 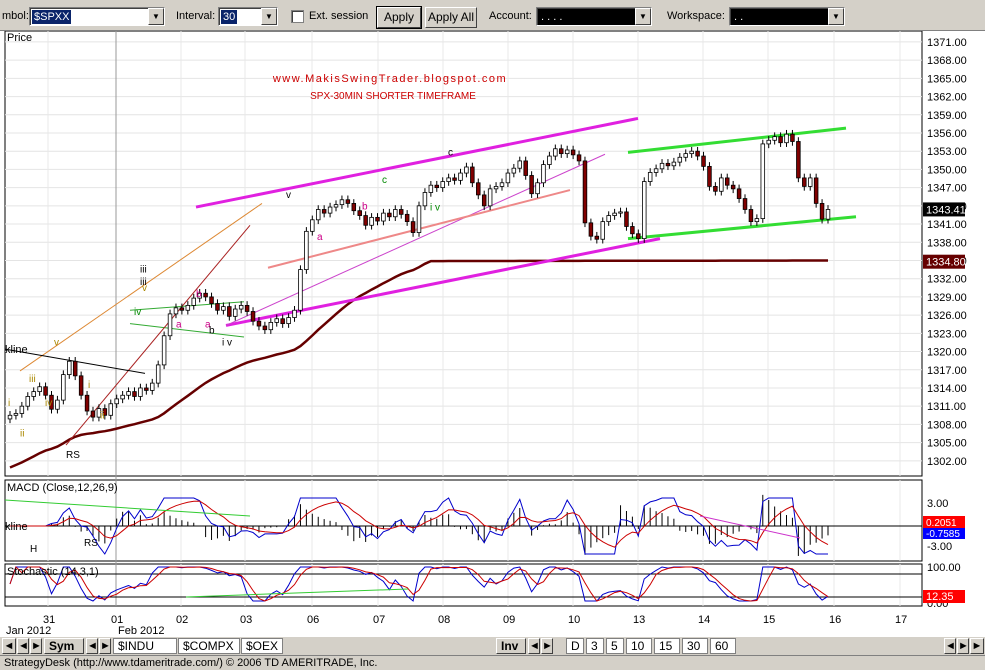 I want to click on apply-button: Apply, so click(x=399, y=17).